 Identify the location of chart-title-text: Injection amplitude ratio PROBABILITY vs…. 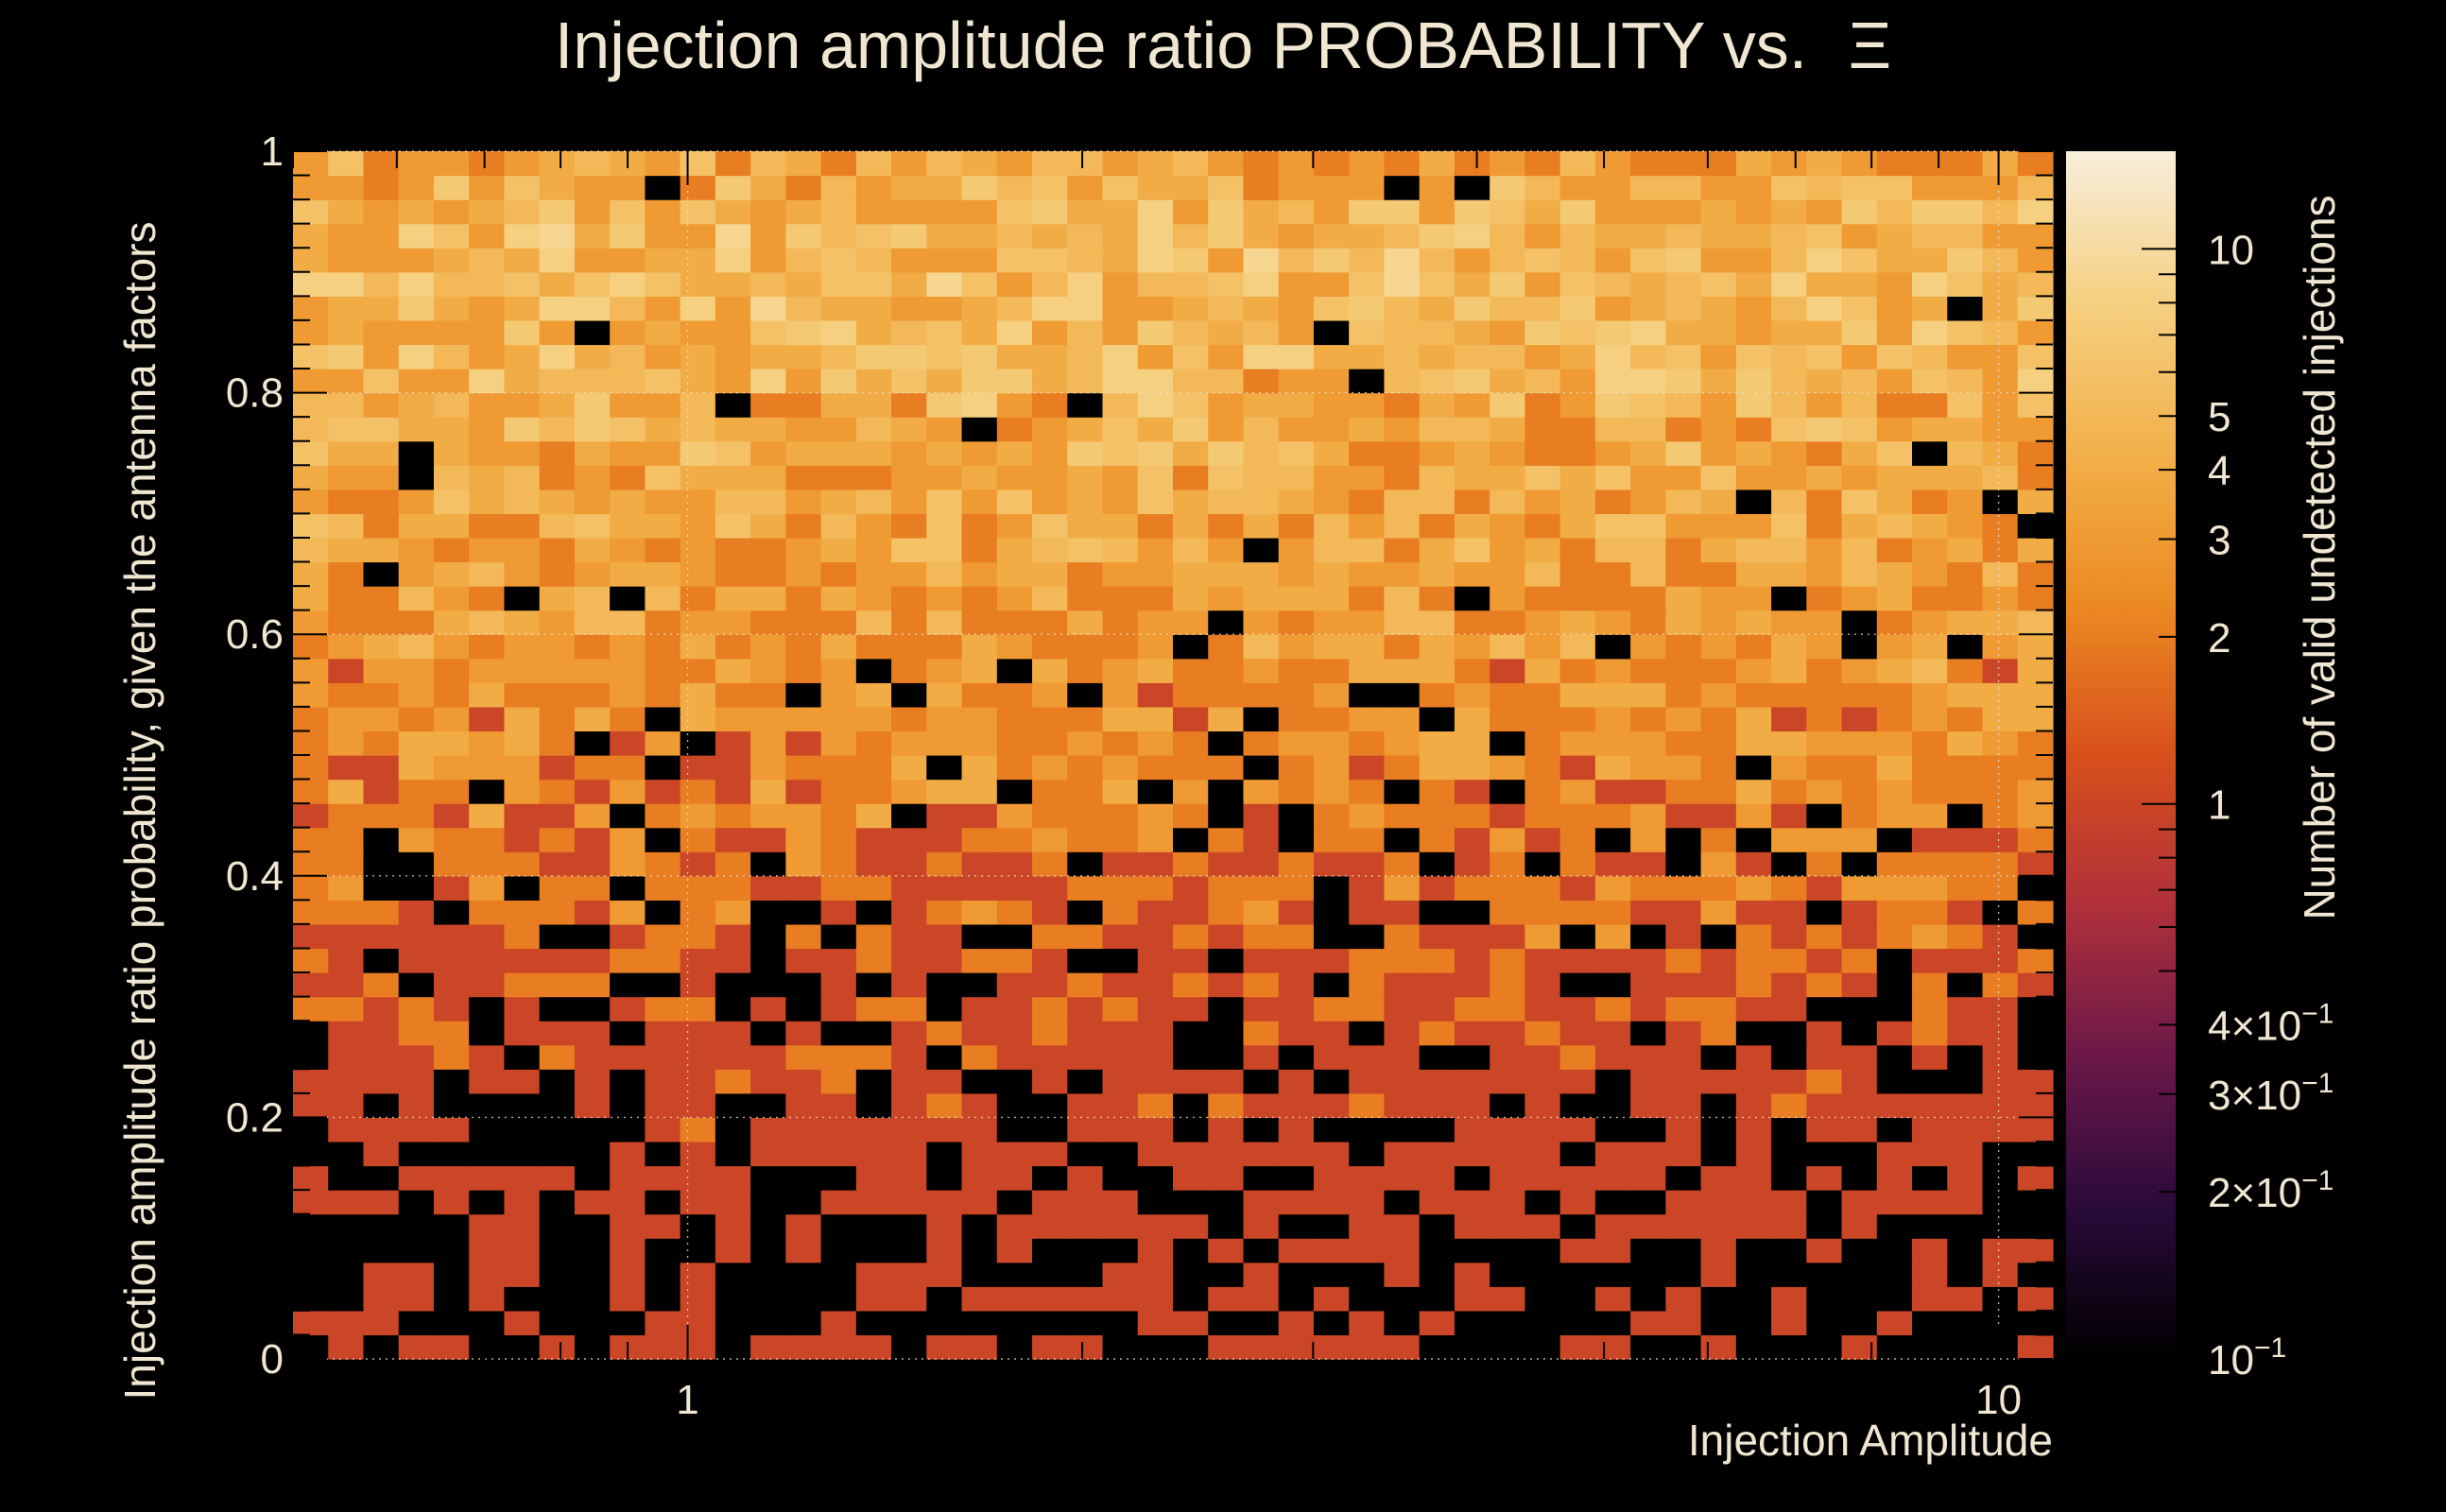
(1181, 45).